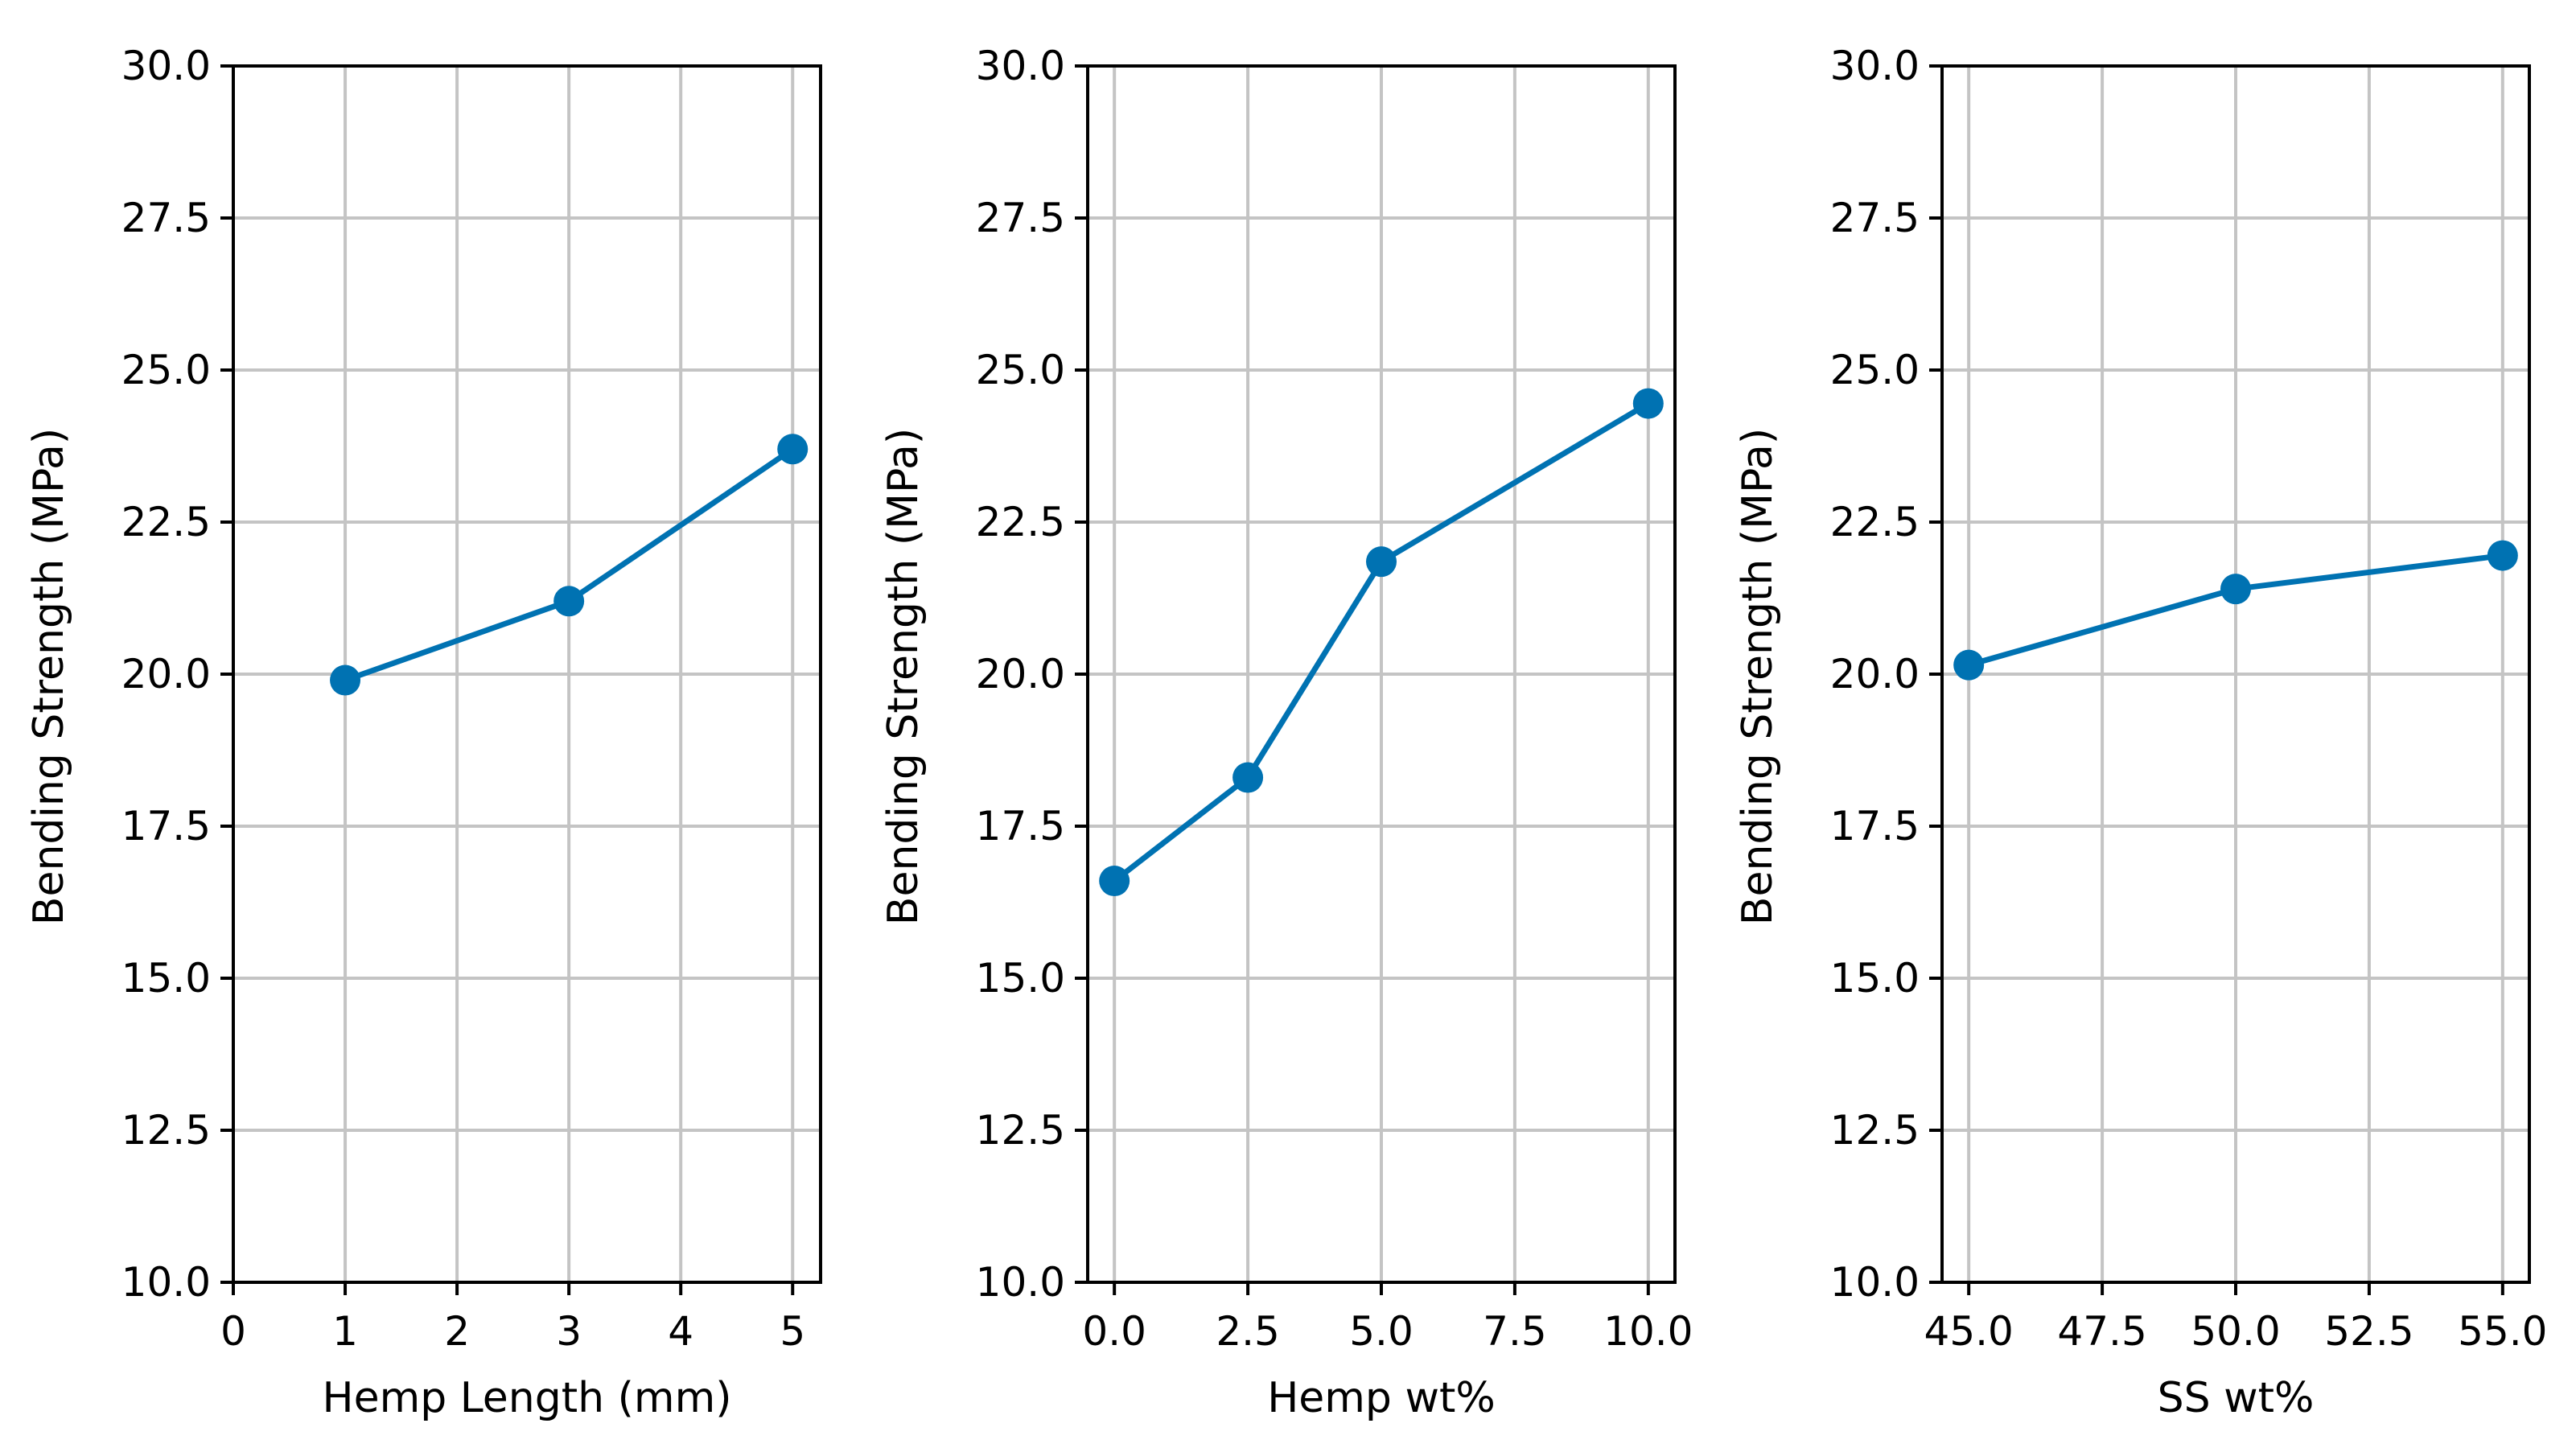  I want to click on hemp-wt-xtick-label: 5.0, so click(1381, 1331).